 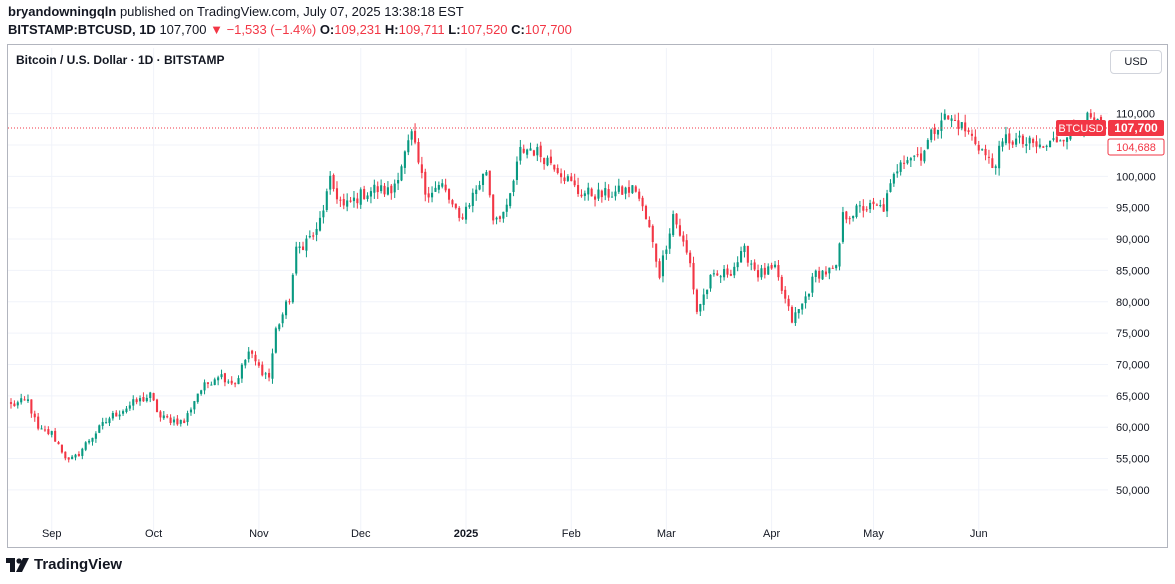 What do you see at coordinates (64, 564) in the screenshot?
I see `tradingview-logo: TradingView` at bounding box center [64, 564].